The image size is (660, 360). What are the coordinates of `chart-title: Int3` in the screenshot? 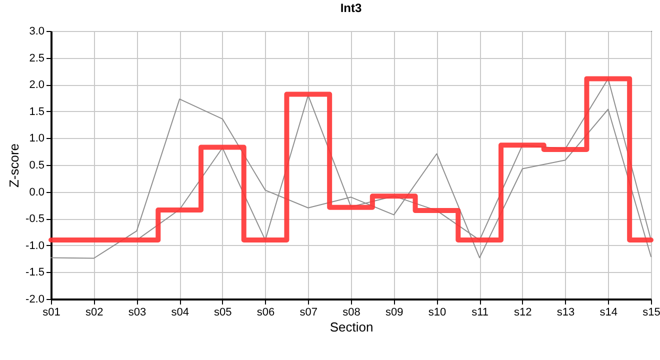 It's located at (351, 8).